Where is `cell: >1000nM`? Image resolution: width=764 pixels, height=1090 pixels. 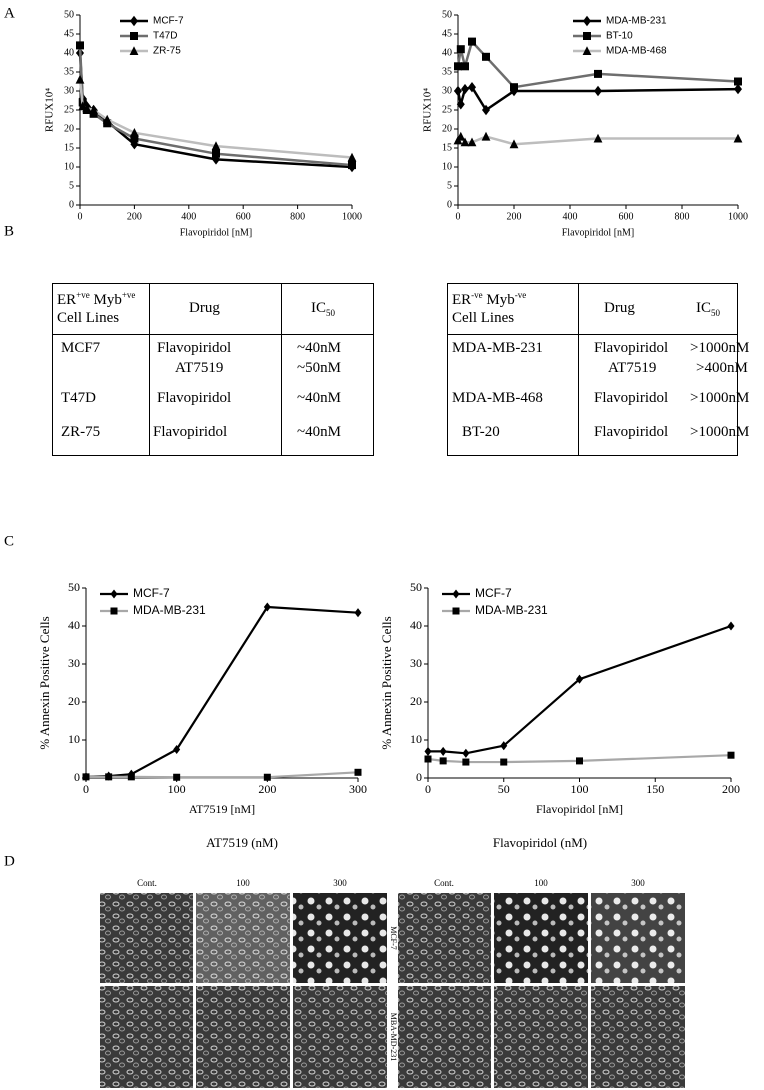 cell: >1000nM is located at coordinates (720, 348).